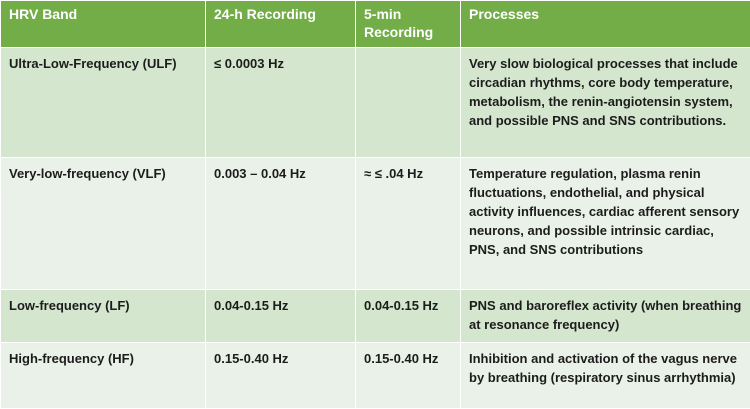 Image resolution: width=750 pixels, height=409 pixels. Describe the element at coordinates (408, 102) in the screenshot. I see `table-cell` at that location.